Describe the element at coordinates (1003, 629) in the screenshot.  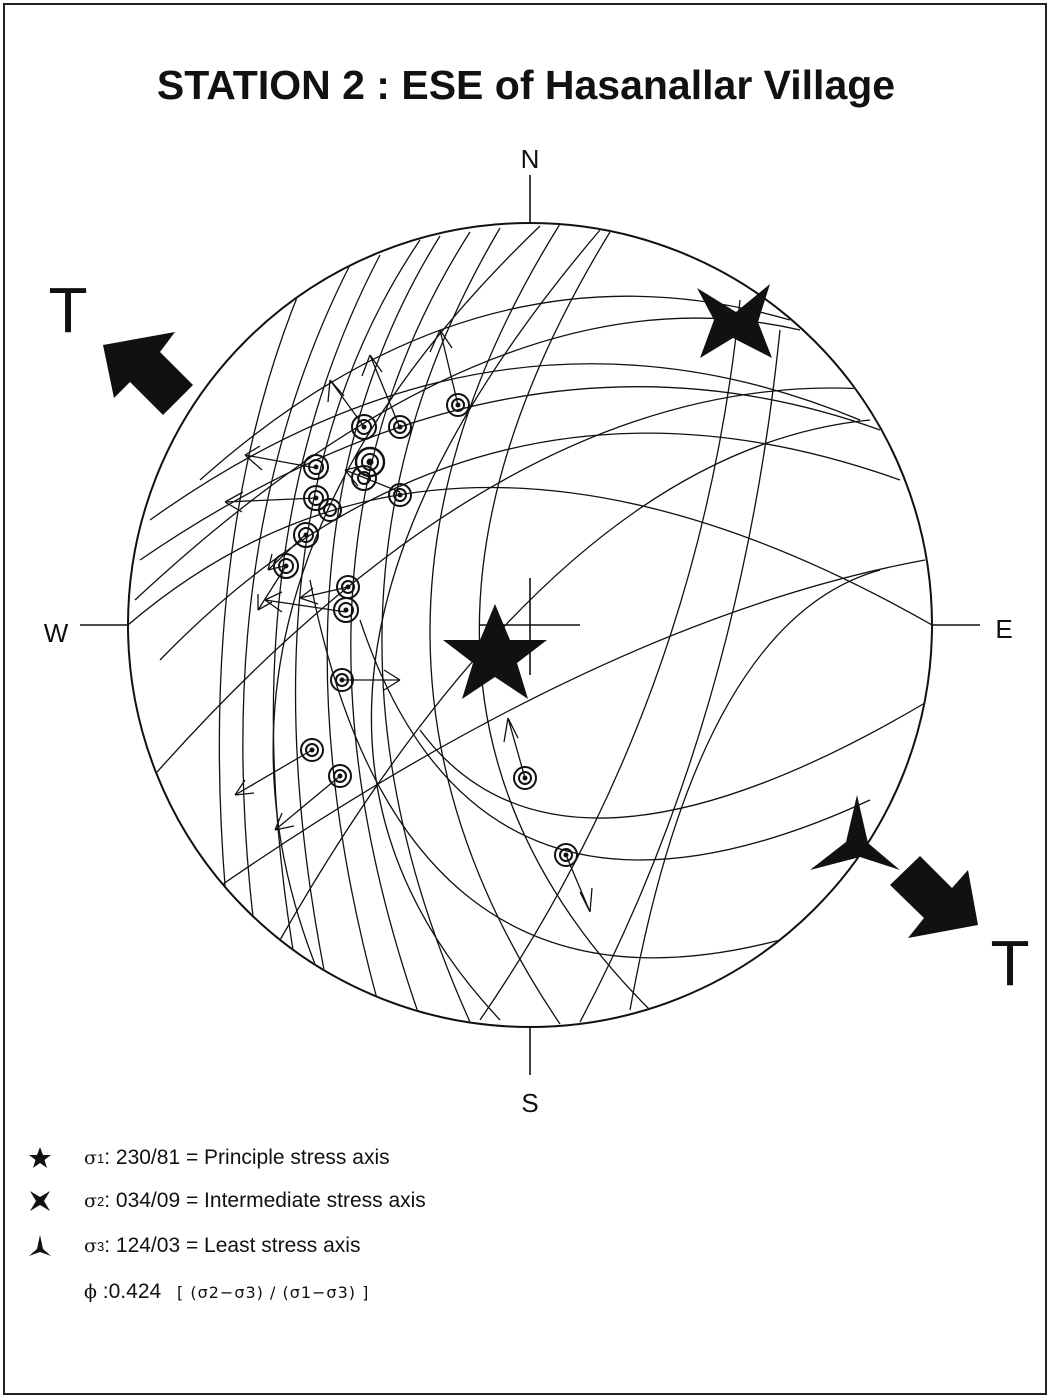
I see `east-label: E` at that location.